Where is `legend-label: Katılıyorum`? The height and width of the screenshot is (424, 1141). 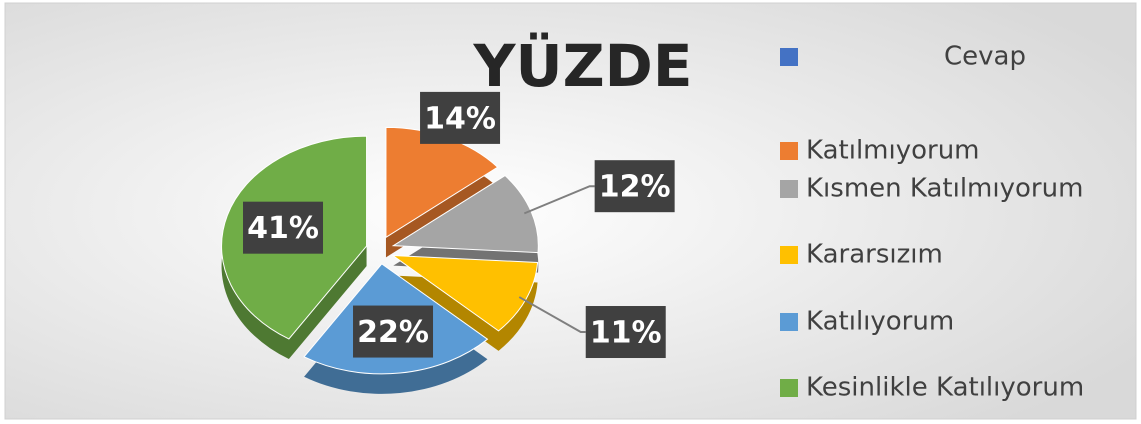
legend-label: Katılıyorum is located at coordinates (880, 322).